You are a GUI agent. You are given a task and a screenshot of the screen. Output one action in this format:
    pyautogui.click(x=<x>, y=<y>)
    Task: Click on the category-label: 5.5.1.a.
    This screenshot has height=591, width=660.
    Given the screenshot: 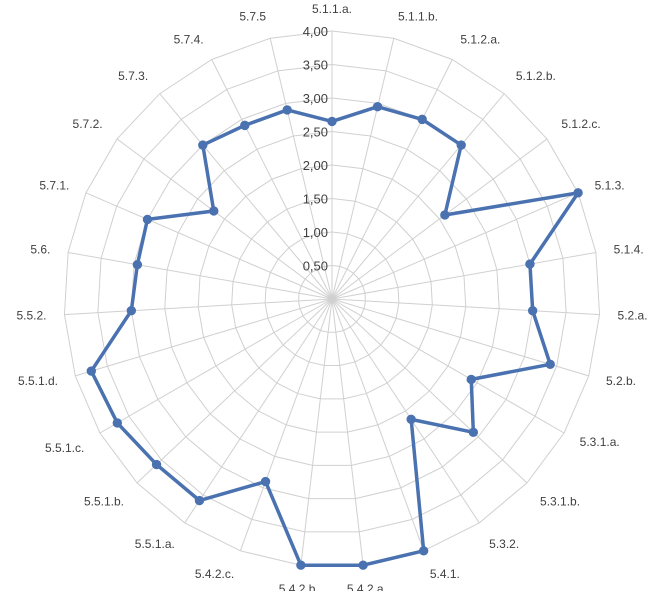 What is the action you would take?
    pyautogui.click(x=155, y=544)
    